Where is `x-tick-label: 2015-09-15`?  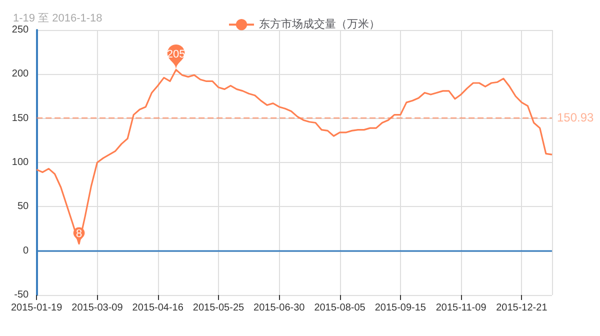 x-tick-label: 2015-09-15 is located at coordinates (400, 308).